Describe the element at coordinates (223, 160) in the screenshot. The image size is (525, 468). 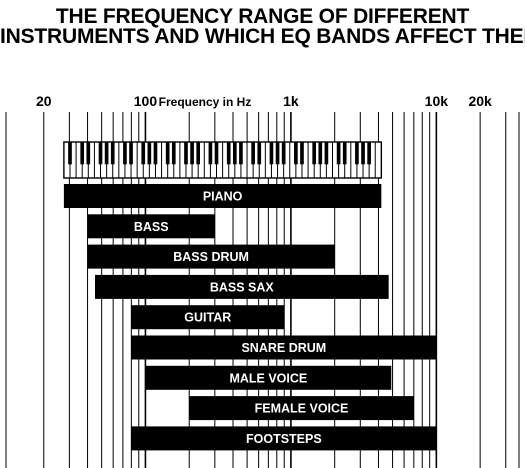
I see `piano-keyboard` at that location.